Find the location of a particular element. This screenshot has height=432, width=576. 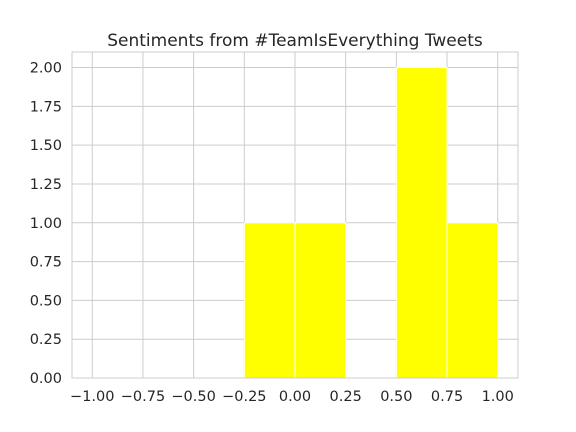

y-tick-label: 2.00 is located at coordinates (46, 69).